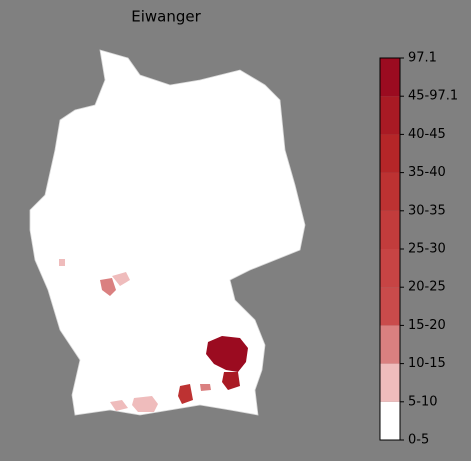 The height and width of the screenshot is (461, 471). I want to click on region-mid, so click(185, 394).